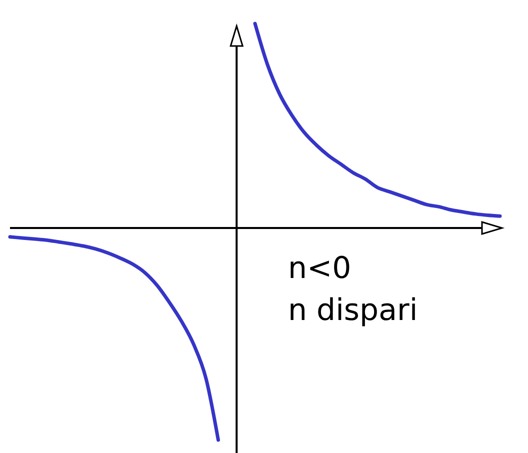 This screenshot has width=528, height=453. What do you see at coordinates (353, 310) in the screenshot?
I see `annotation: n dispari` at bounding box center [353, 310].